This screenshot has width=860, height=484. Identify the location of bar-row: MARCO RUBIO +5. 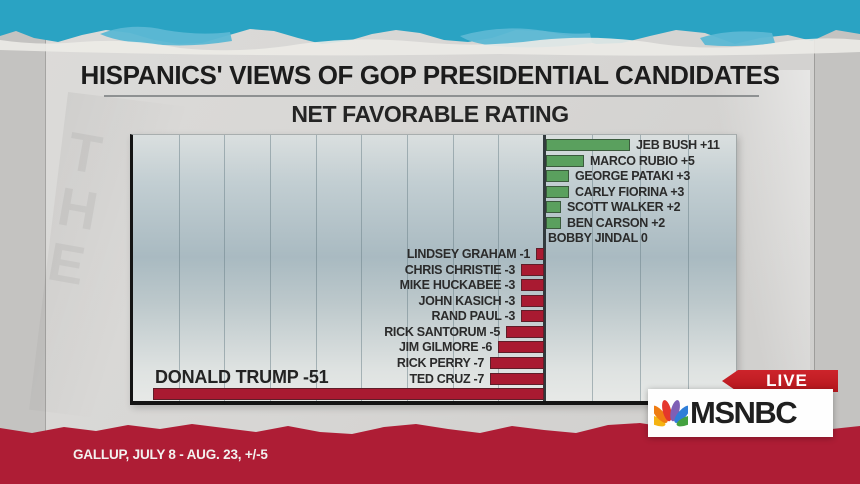
(434, 160).